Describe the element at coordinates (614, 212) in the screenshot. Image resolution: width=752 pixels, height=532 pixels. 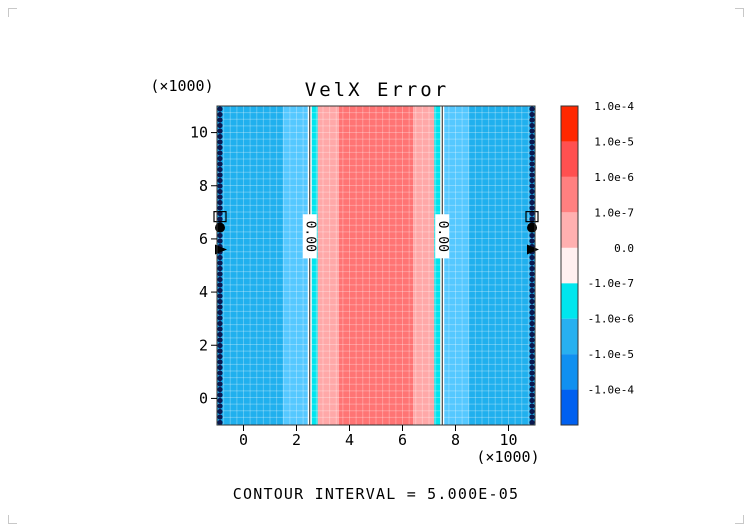
I see `colorbar-label: 1.0e-7` at that location.